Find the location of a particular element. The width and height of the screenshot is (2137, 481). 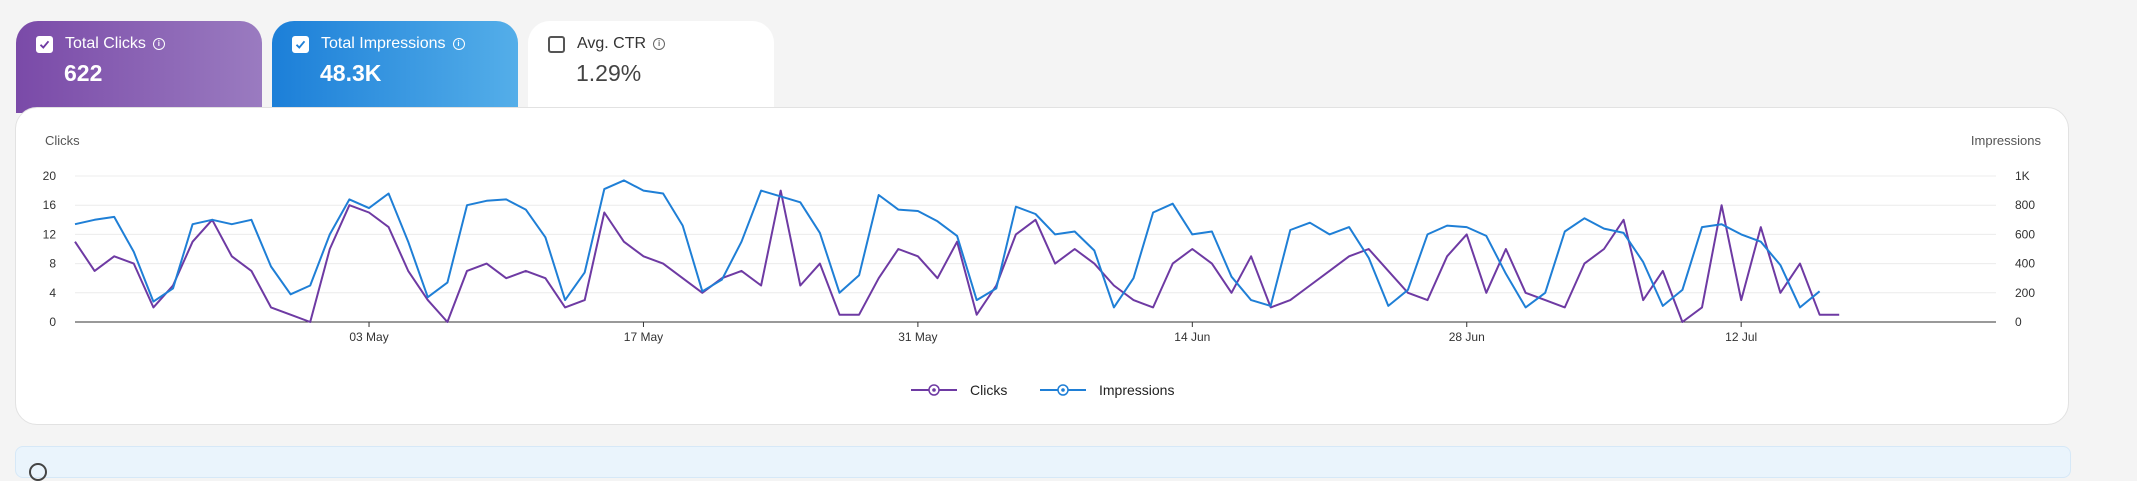

x-tick-label: 12 Jul is located at coordinates (1741, 337).